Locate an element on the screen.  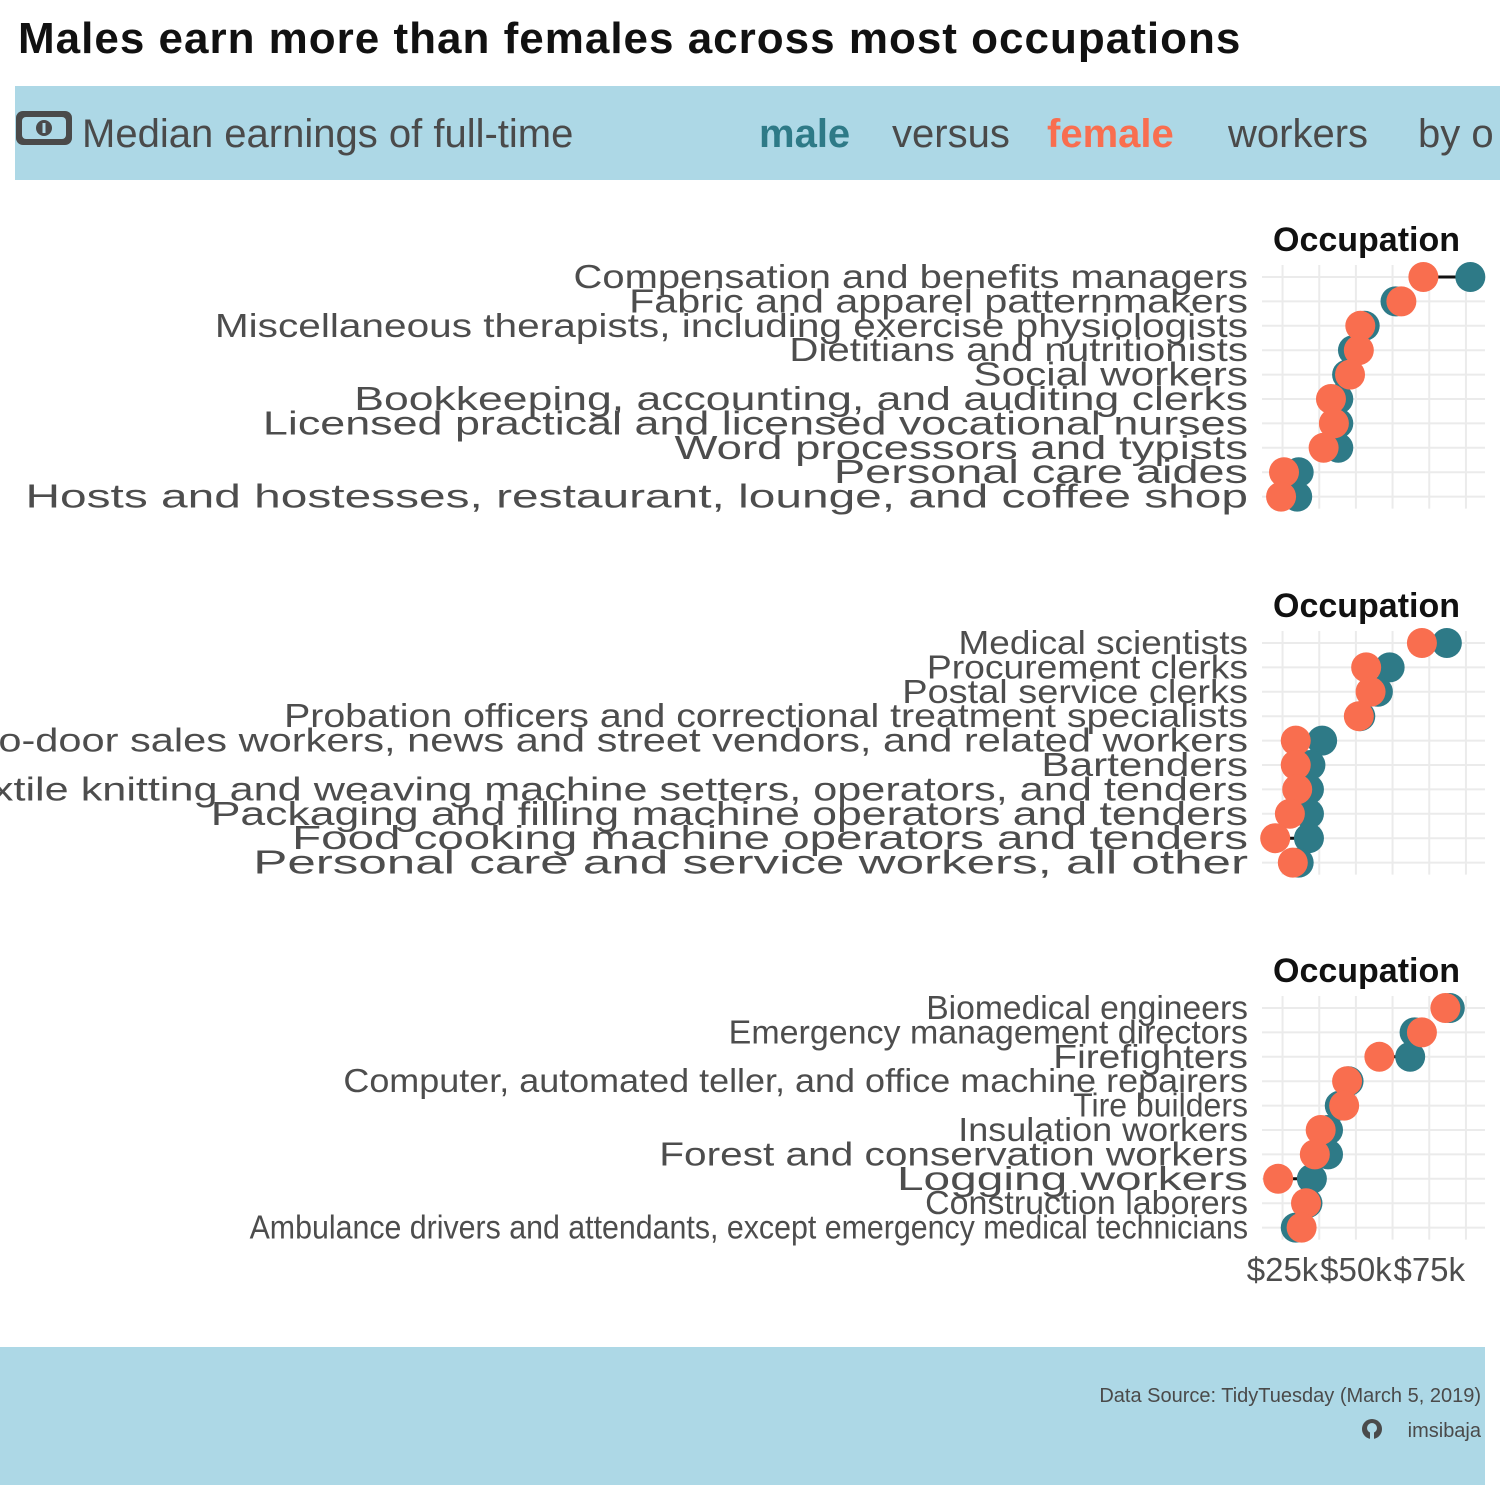
category-label: Biomedical engineers is located at coordinates (1087, 1008).